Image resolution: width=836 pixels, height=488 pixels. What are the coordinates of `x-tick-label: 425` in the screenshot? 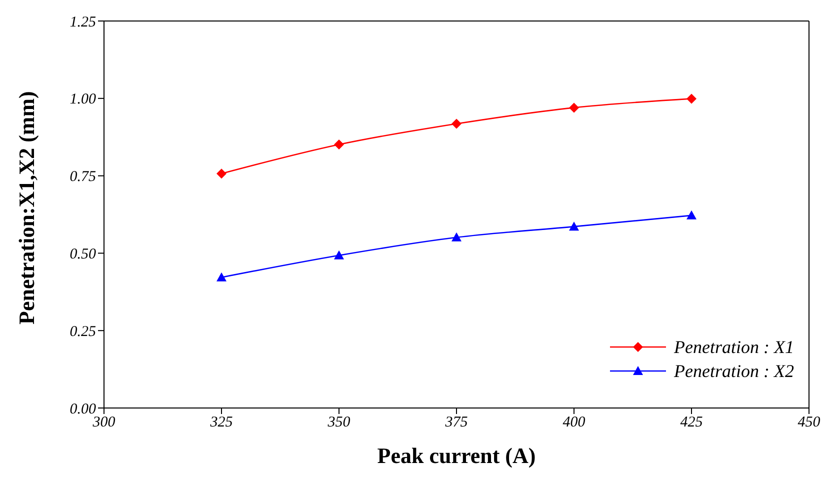 It's located at (692, 422).